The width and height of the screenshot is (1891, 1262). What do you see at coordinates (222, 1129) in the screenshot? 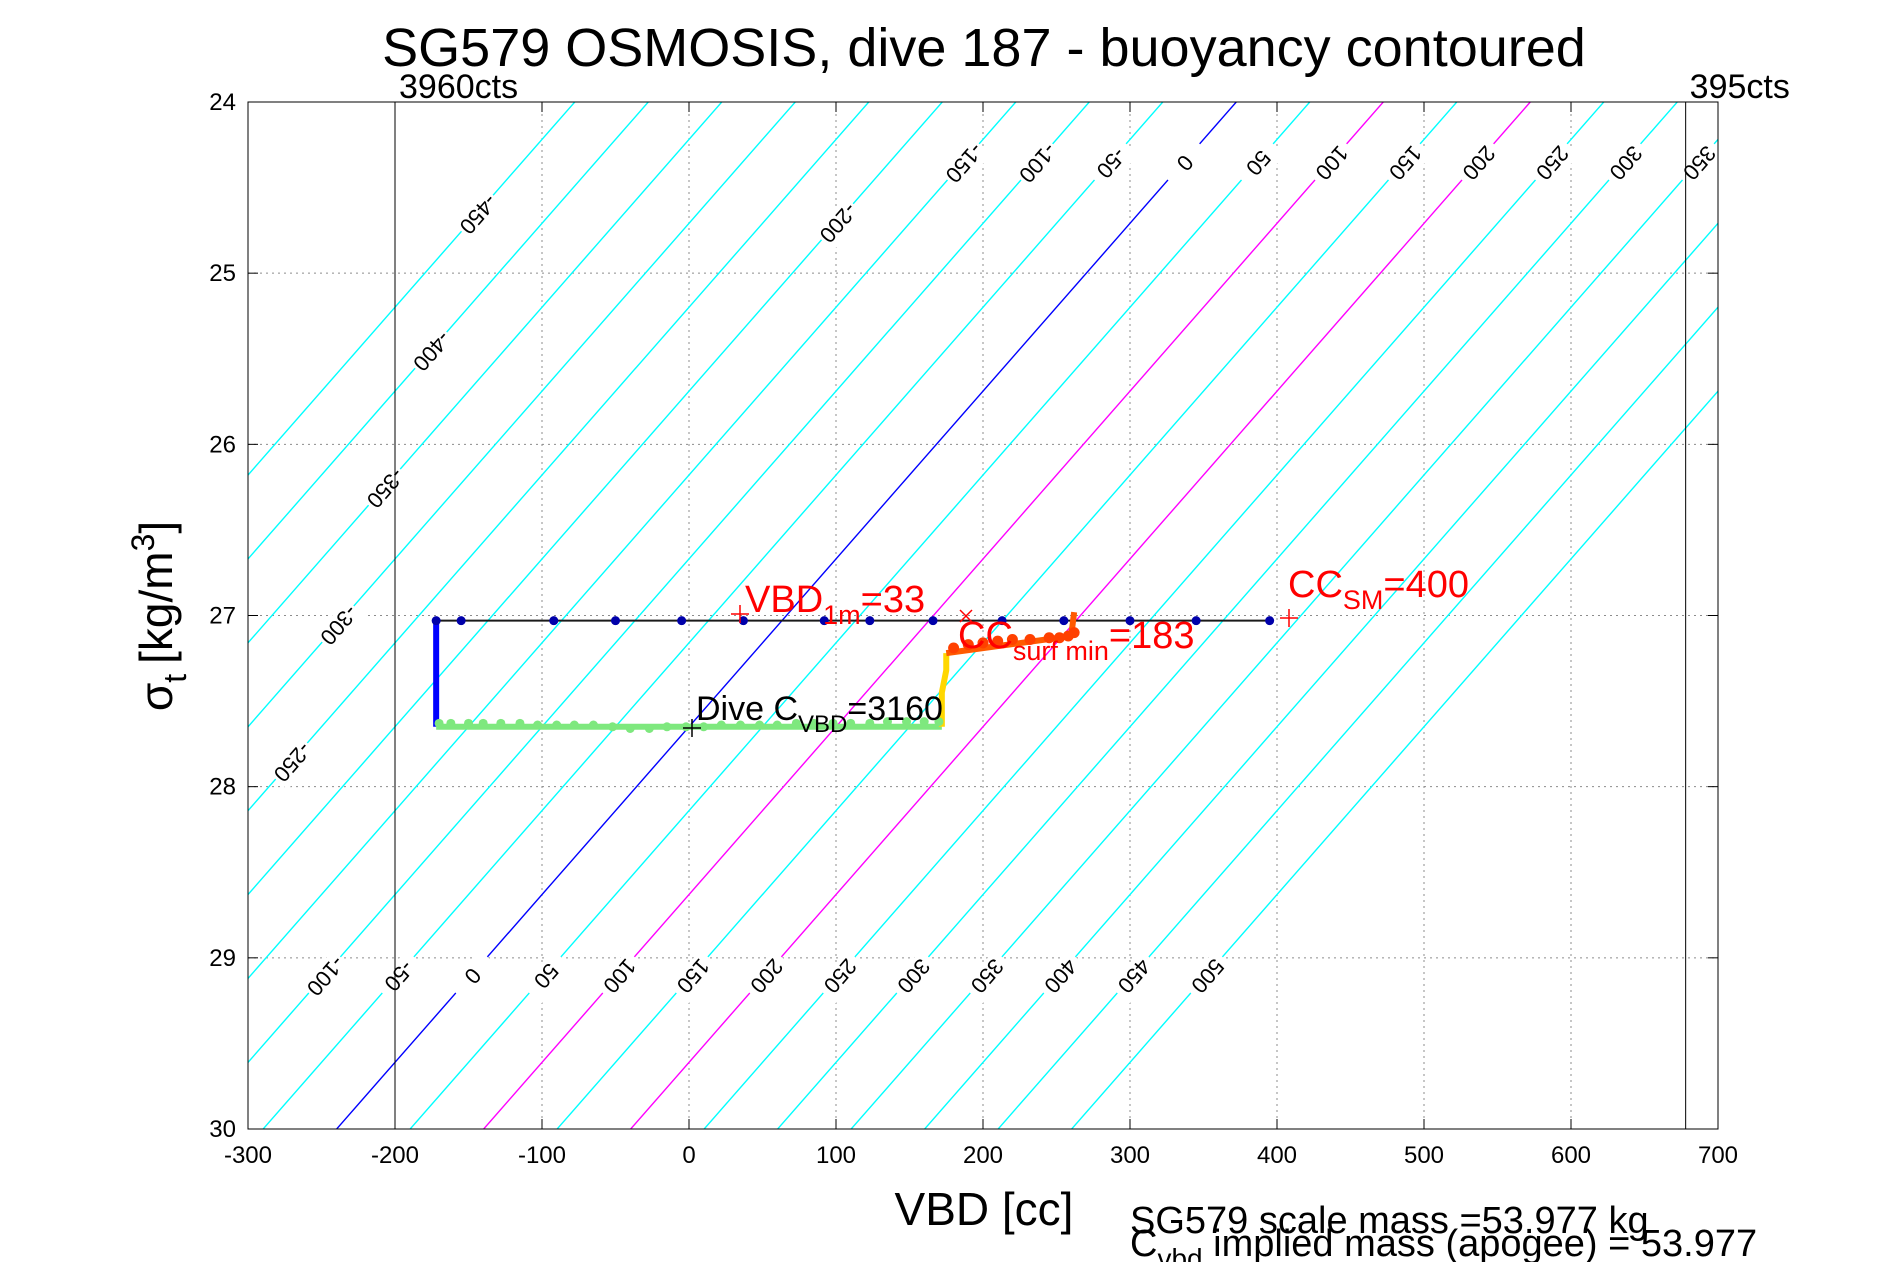
I see `y-tick-label: 30` at bounding box center [222, 1129].